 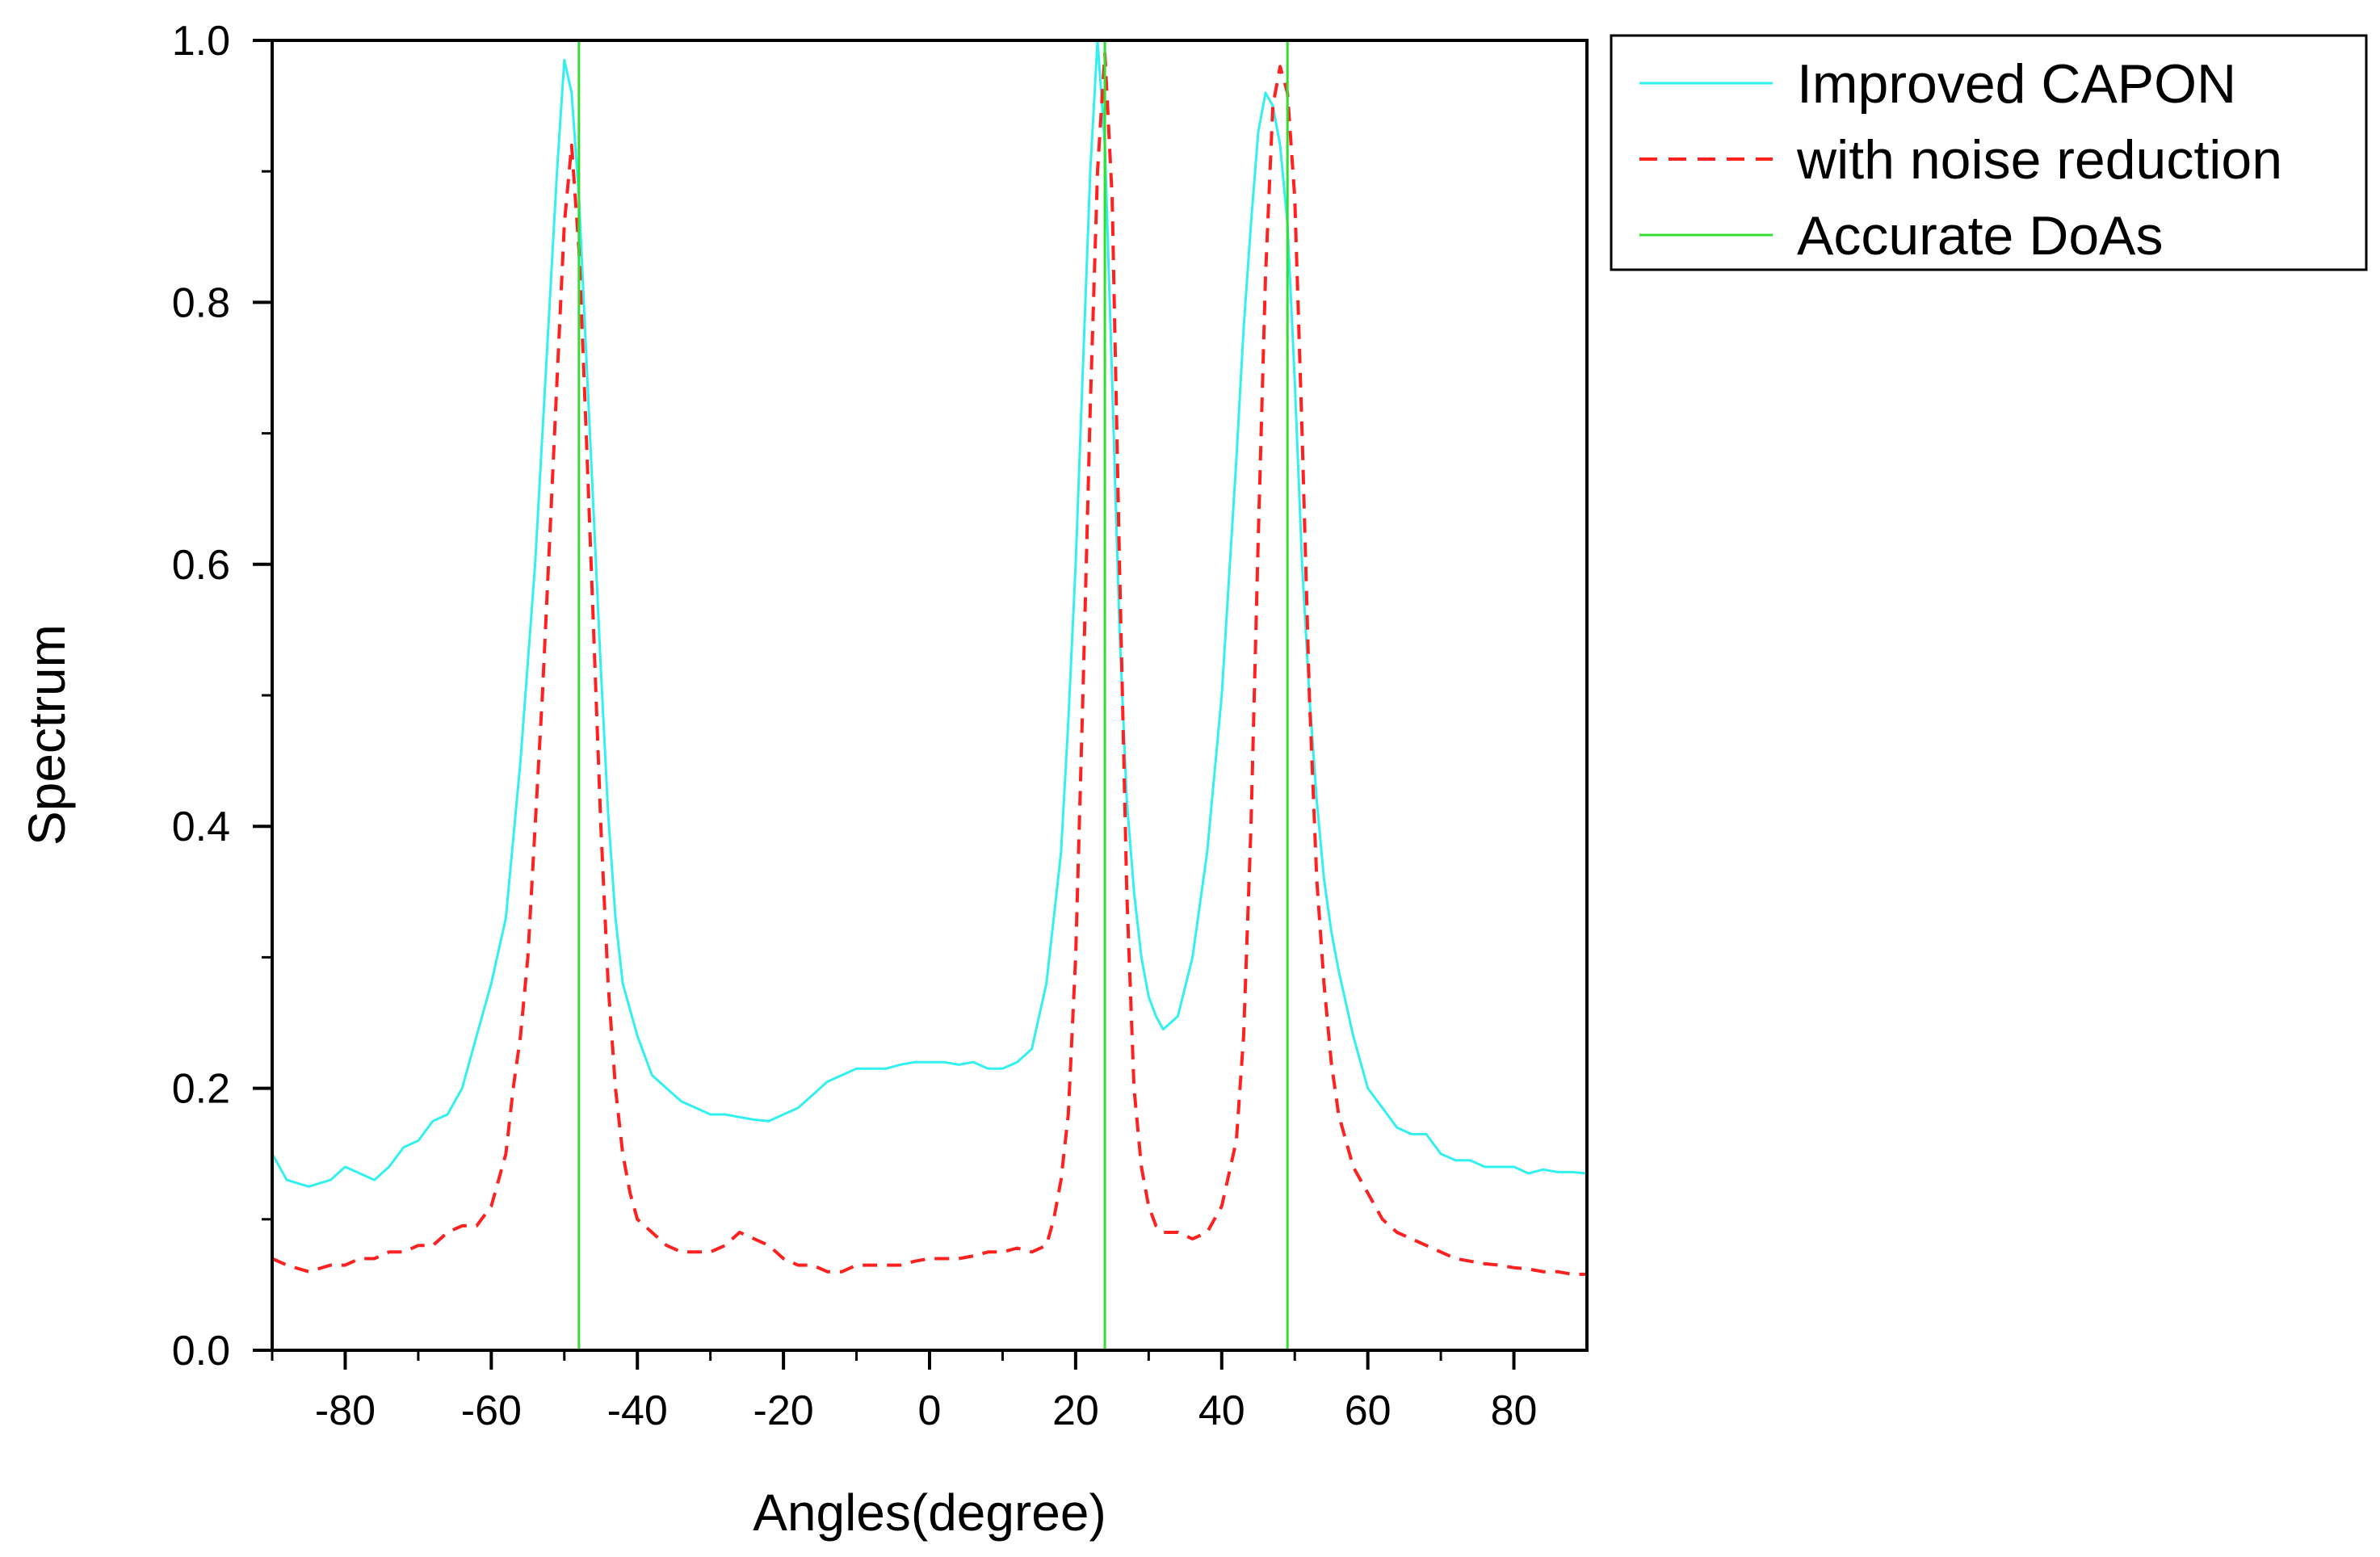 What do you see at coordinates (1981, 236) in the screenshot?
I see `legend-label-accurate-doas: Accurate DoAs` at bounding box center [1981, 236].